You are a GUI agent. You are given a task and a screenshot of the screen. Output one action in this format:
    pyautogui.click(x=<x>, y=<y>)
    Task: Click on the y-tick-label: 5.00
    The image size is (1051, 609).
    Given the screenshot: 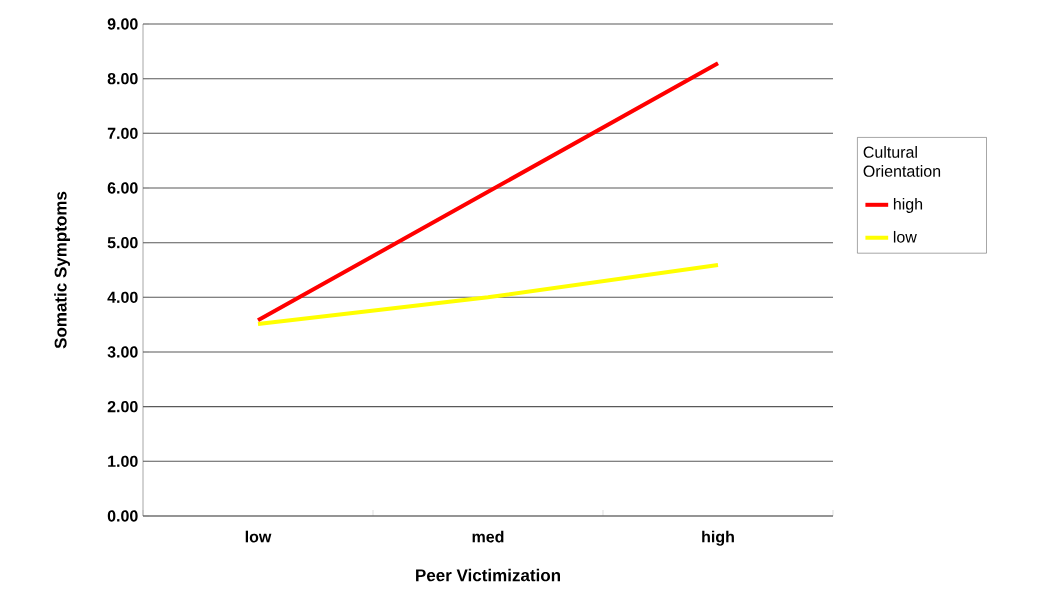 What is the action you would take?
    pyautogui.click(x=122, y=243)
    